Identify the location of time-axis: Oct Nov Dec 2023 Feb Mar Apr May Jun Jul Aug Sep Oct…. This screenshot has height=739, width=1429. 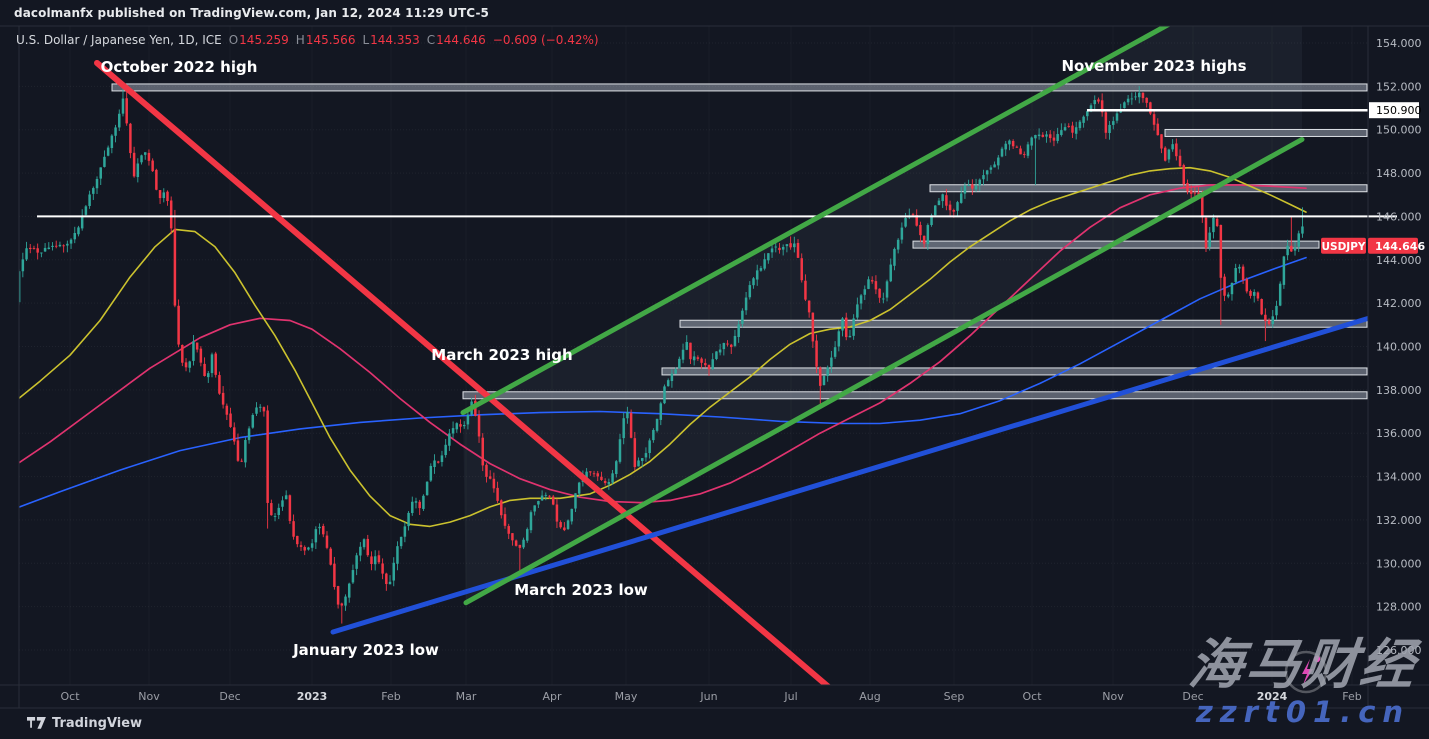
(710, 696).